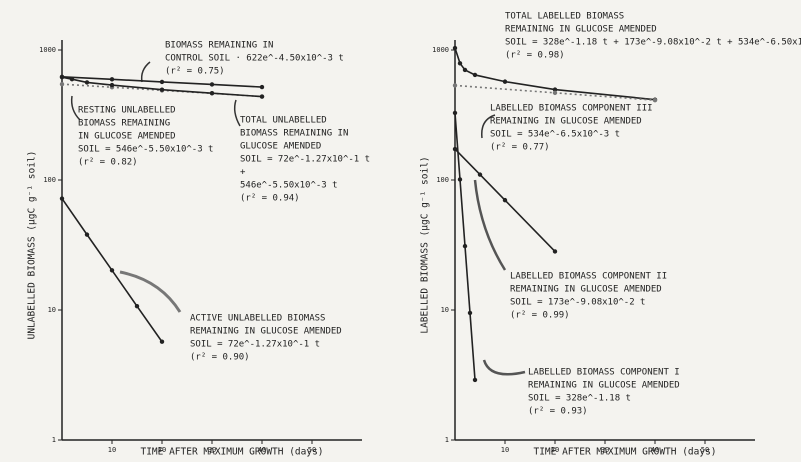 This screenshot has height=462, width=801. I want to click on annotation: SOIL = 546e^-5.50x10^-3 t, so click(145, 150).